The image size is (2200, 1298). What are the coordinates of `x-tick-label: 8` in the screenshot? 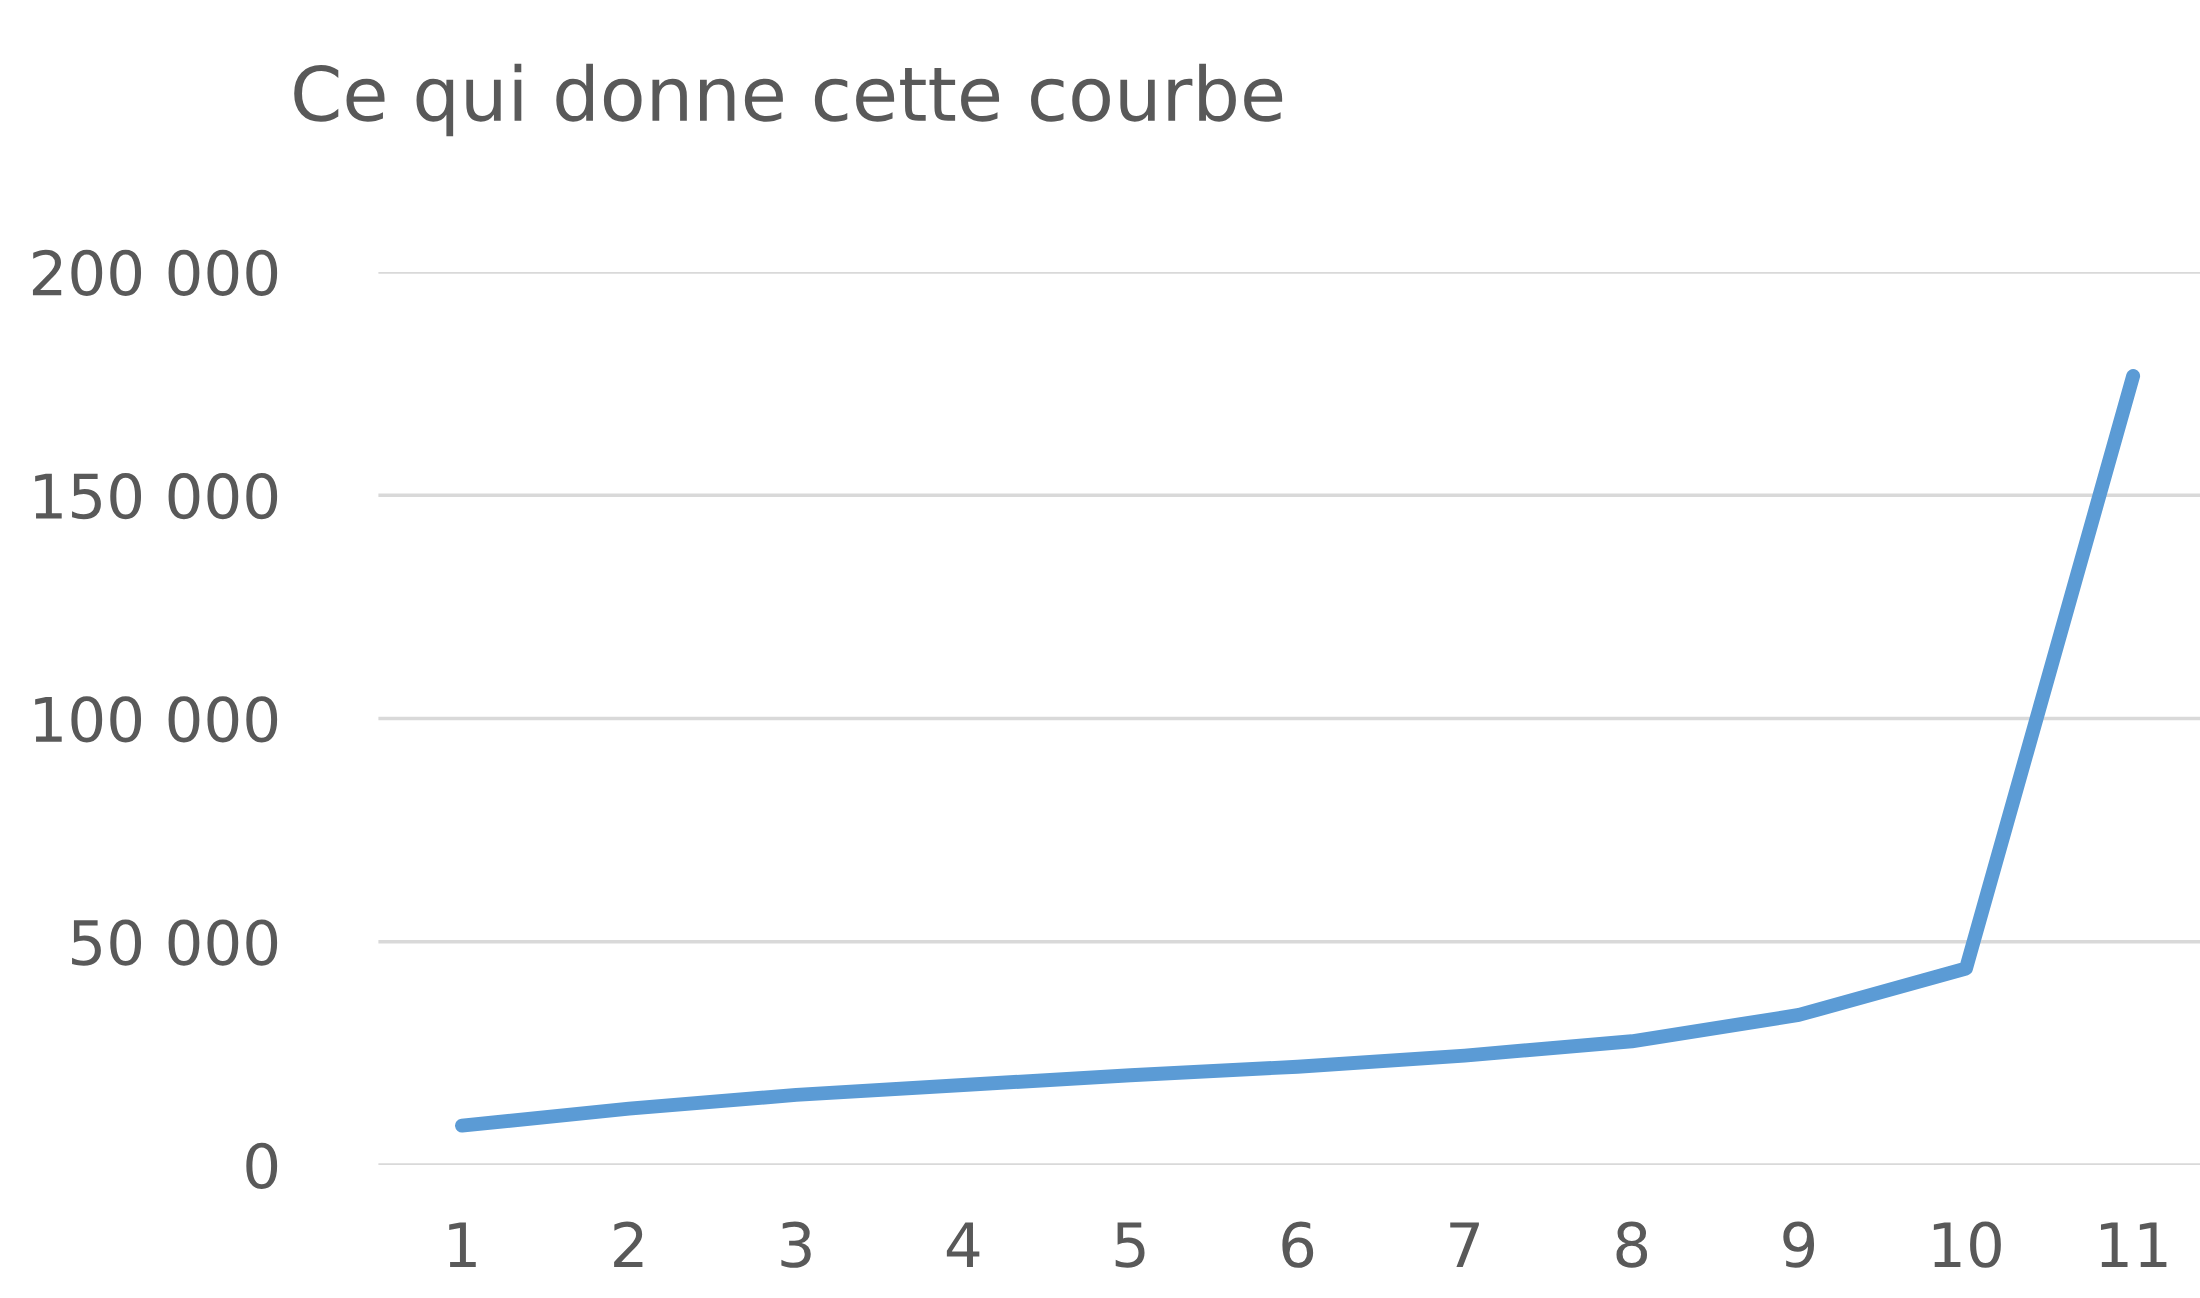 It's located at (1632, 1244).